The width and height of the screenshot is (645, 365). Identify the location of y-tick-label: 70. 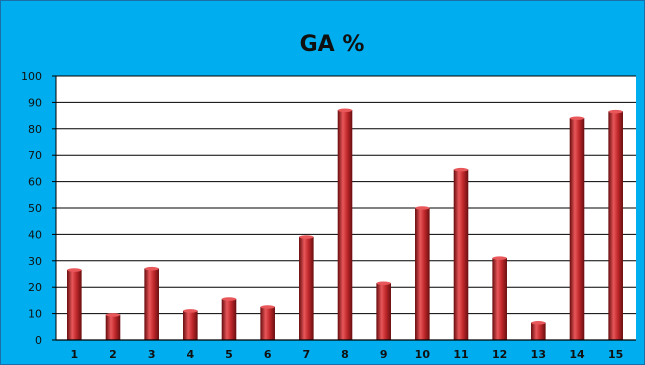
(35, 155).